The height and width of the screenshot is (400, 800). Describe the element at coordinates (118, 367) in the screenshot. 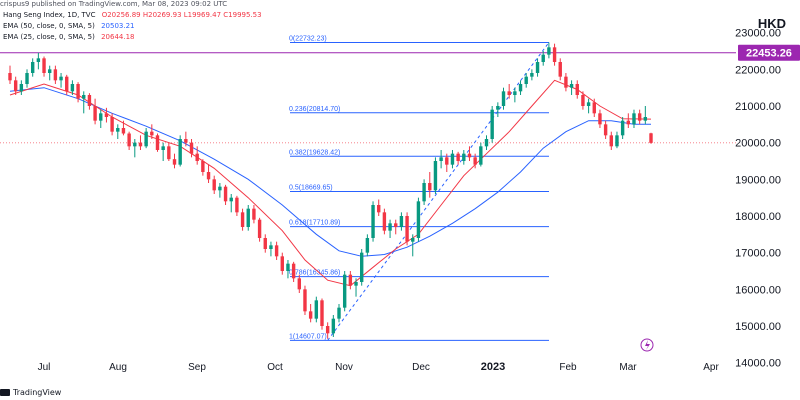

I see `x-tick-label: Aug` at that location.